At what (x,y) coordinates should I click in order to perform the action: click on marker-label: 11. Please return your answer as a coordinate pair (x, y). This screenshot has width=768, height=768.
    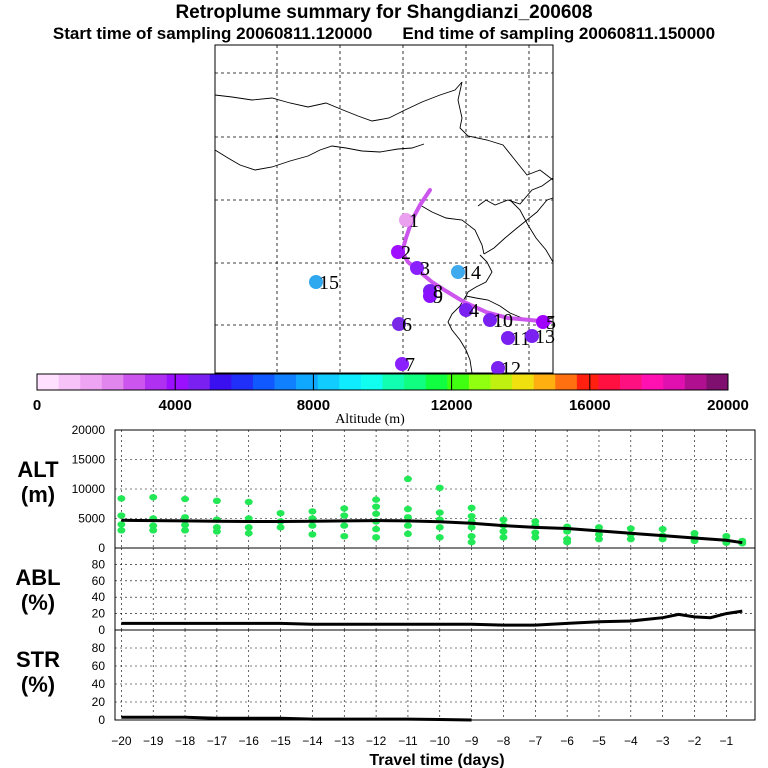
    Looking at the image, I should click on (520, 339).